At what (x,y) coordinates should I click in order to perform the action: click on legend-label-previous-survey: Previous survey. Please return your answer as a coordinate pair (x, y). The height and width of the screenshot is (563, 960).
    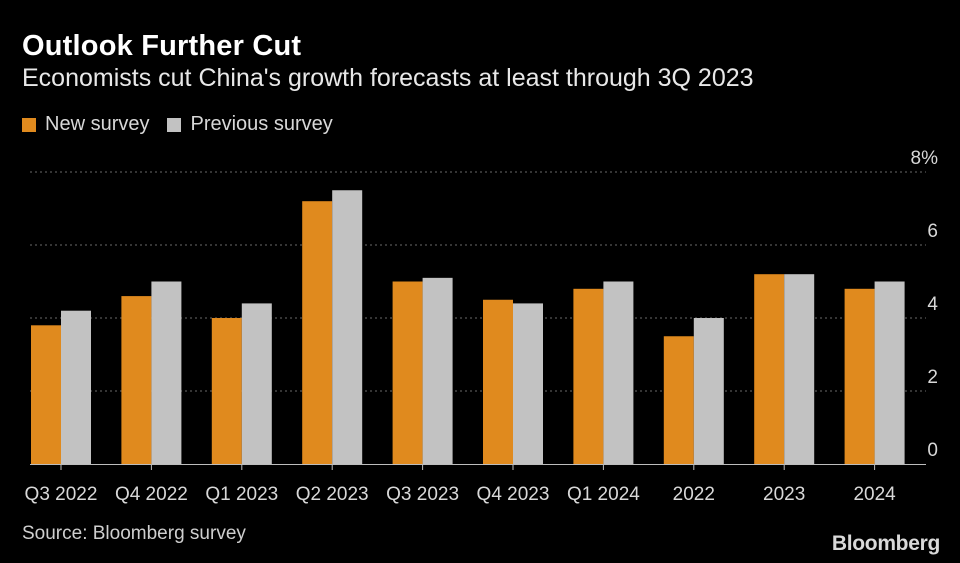
    Looking at the image, I should click on (261, 124).